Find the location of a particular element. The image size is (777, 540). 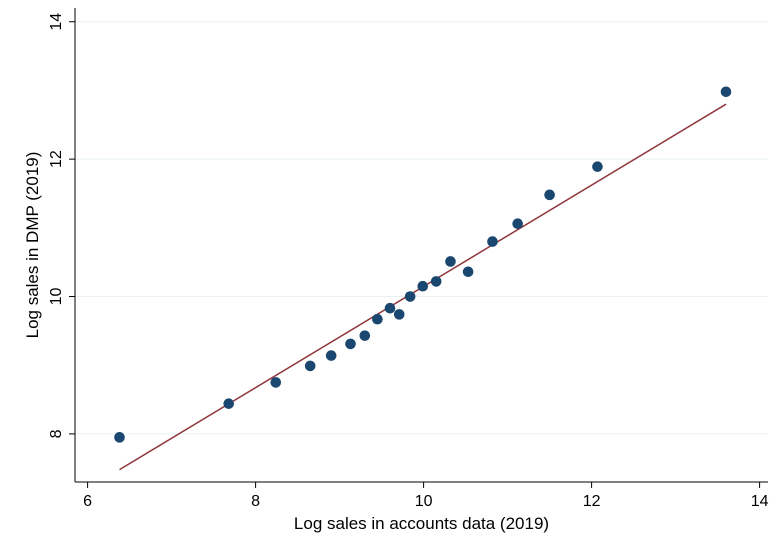

x-tick-label-14: 14 is located at coordinates (760, 501).